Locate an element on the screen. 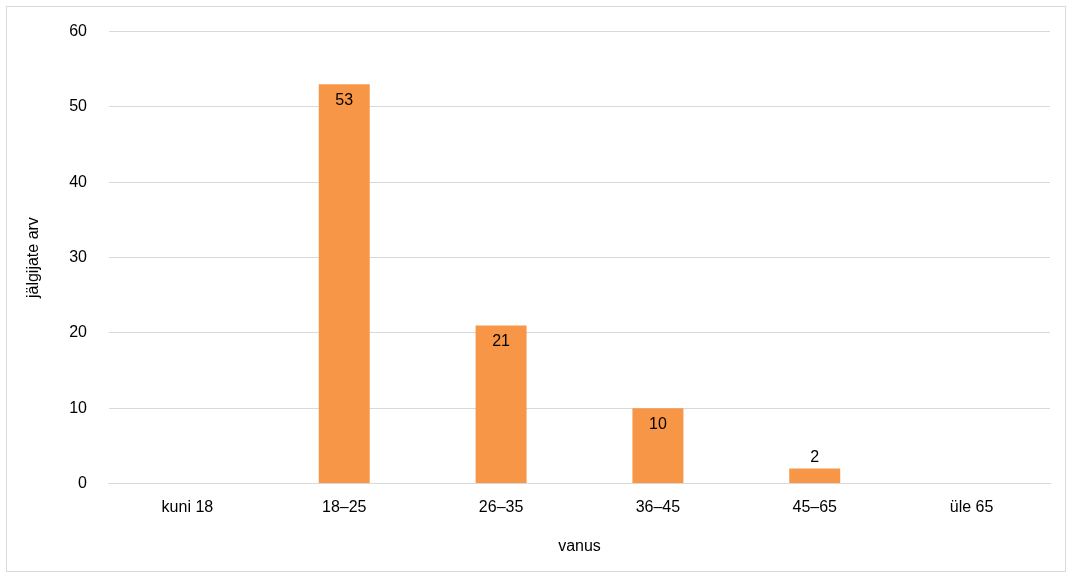 The width and height of the screenshot is (1075, 580). y-tick-label: 10 is located at coordinates (78, 407).